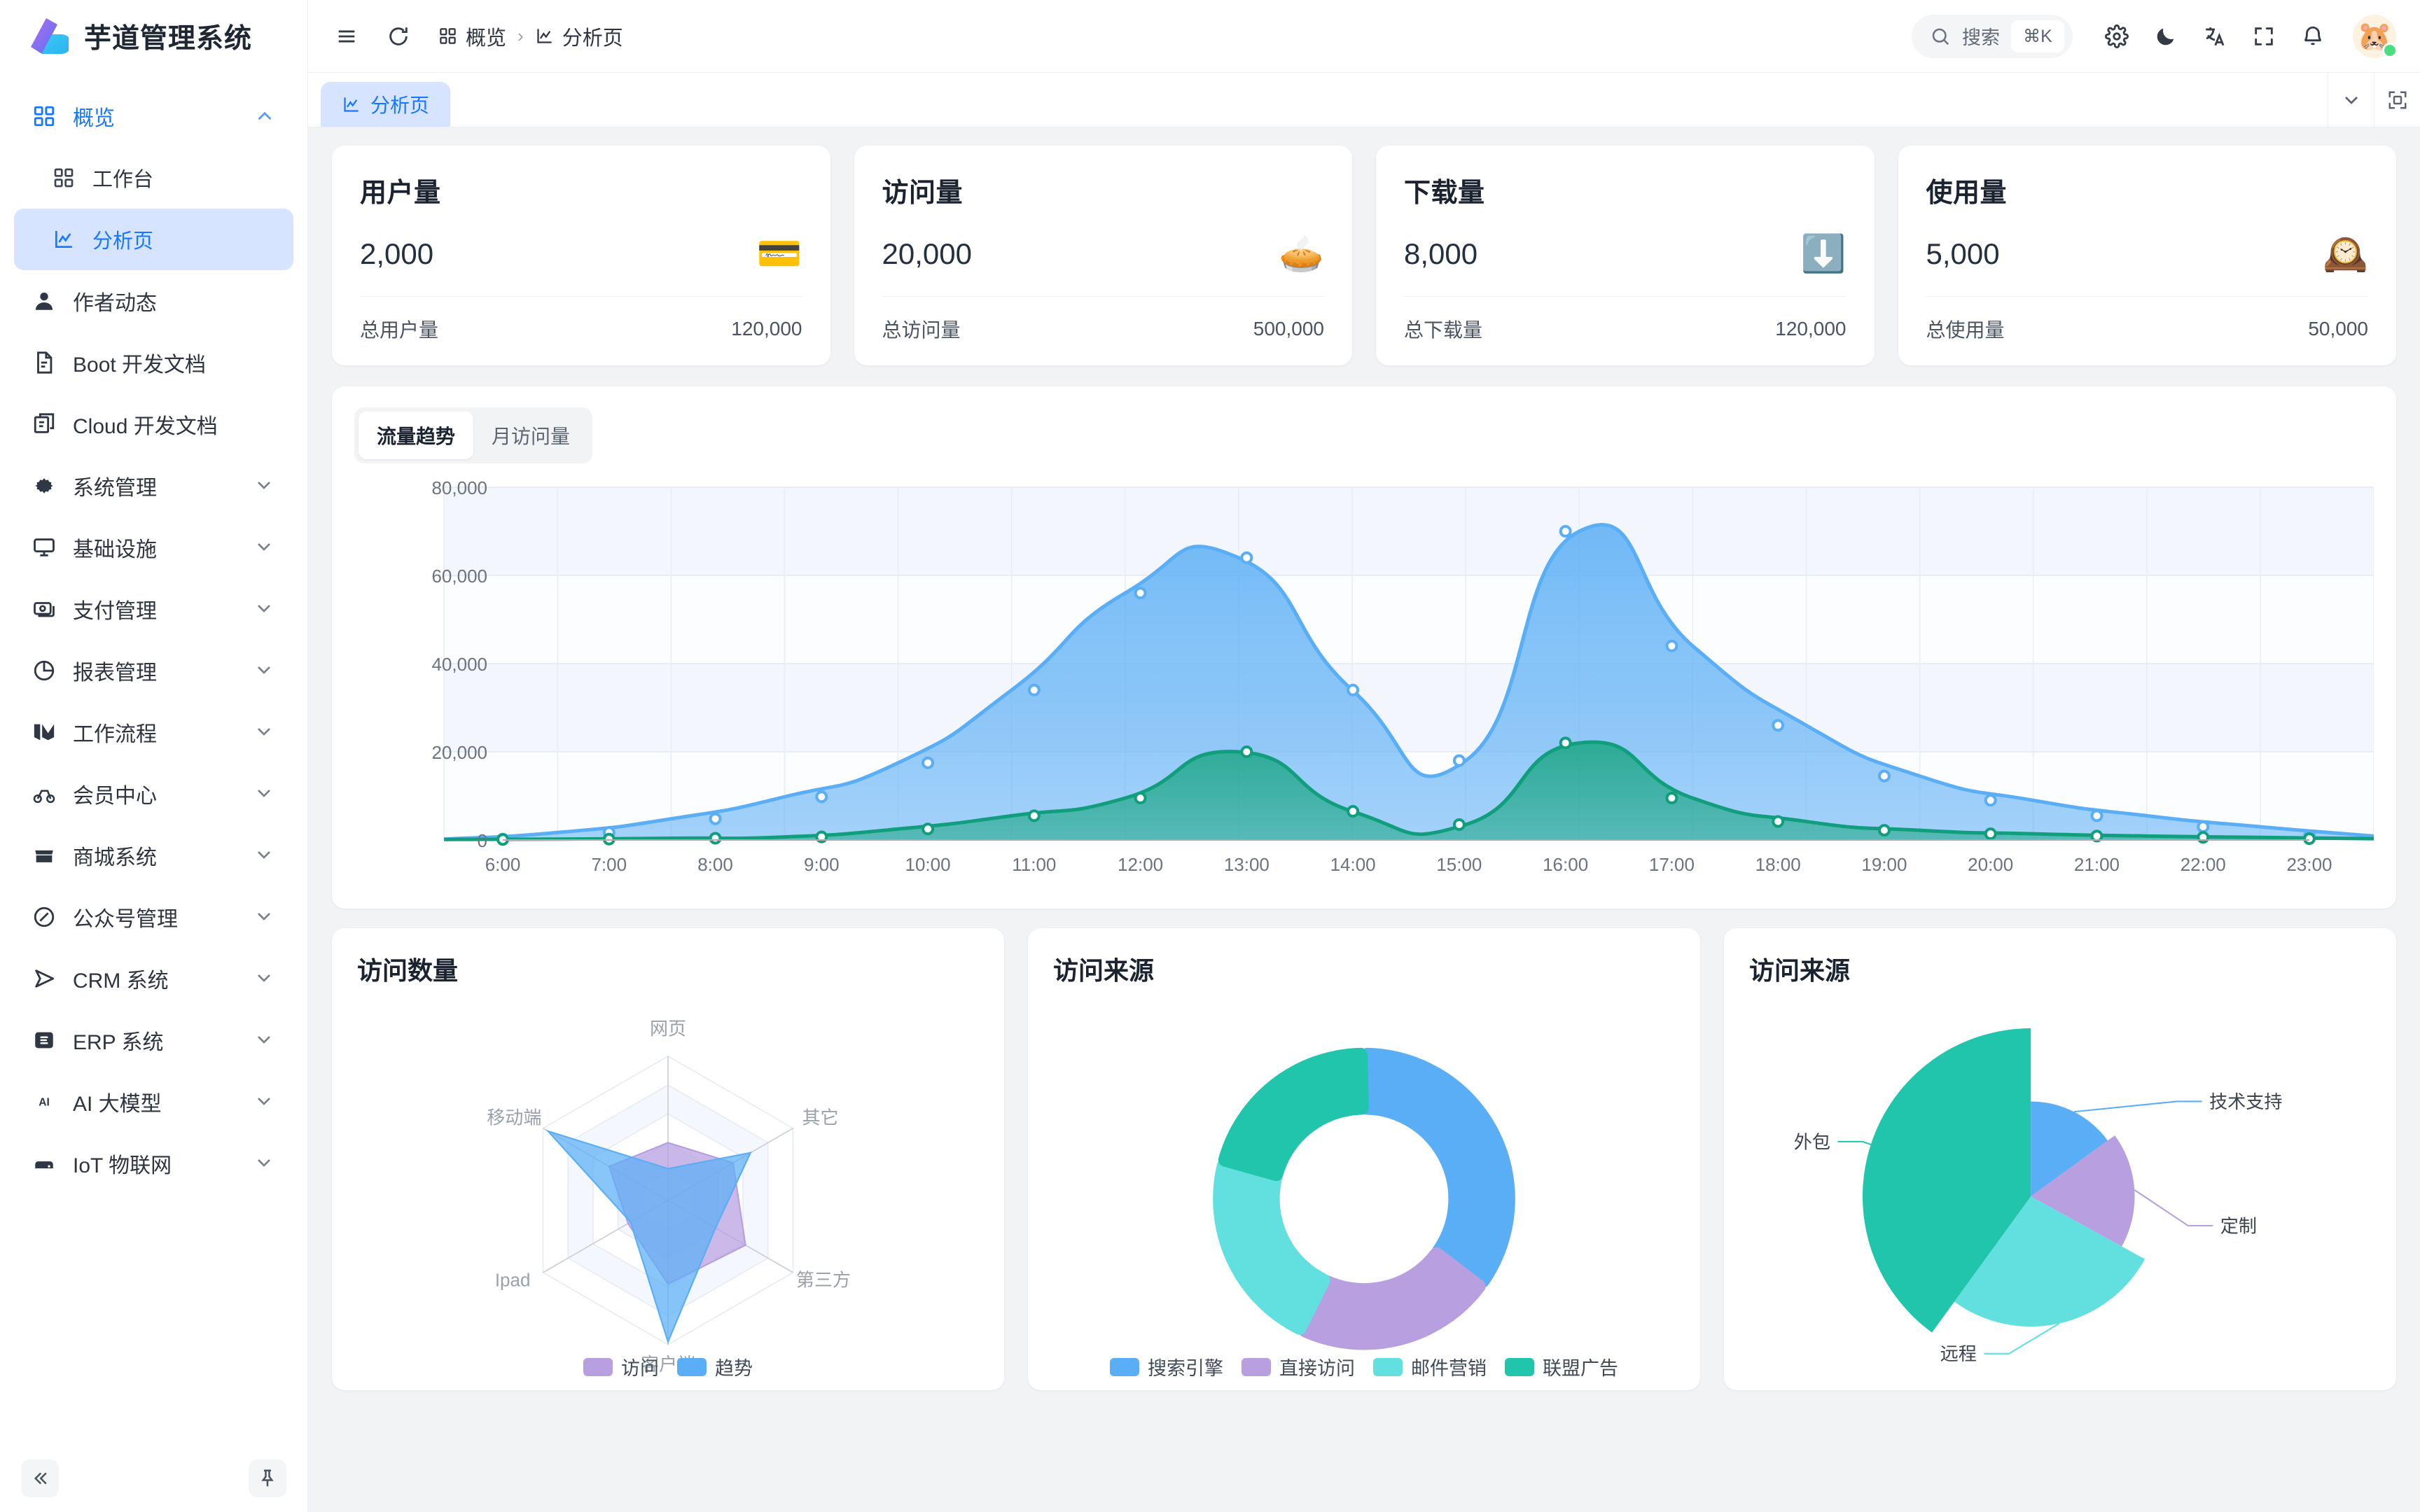 This screenshot has width=2420, height=1512. Describe the element at coordinates (44, 301) in the screenshot. I see `user-icon` at that location.